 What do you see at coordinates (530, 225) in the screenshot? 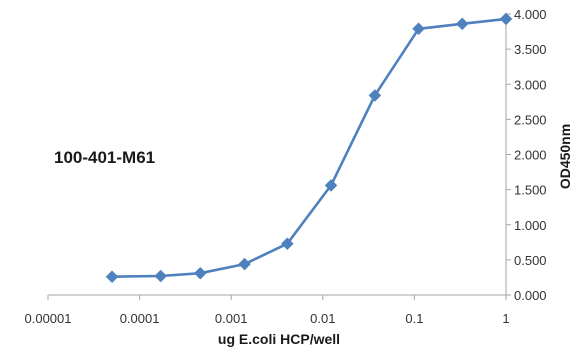
I see `y-tick-label: 1.000` at bounding box center [530, 225].